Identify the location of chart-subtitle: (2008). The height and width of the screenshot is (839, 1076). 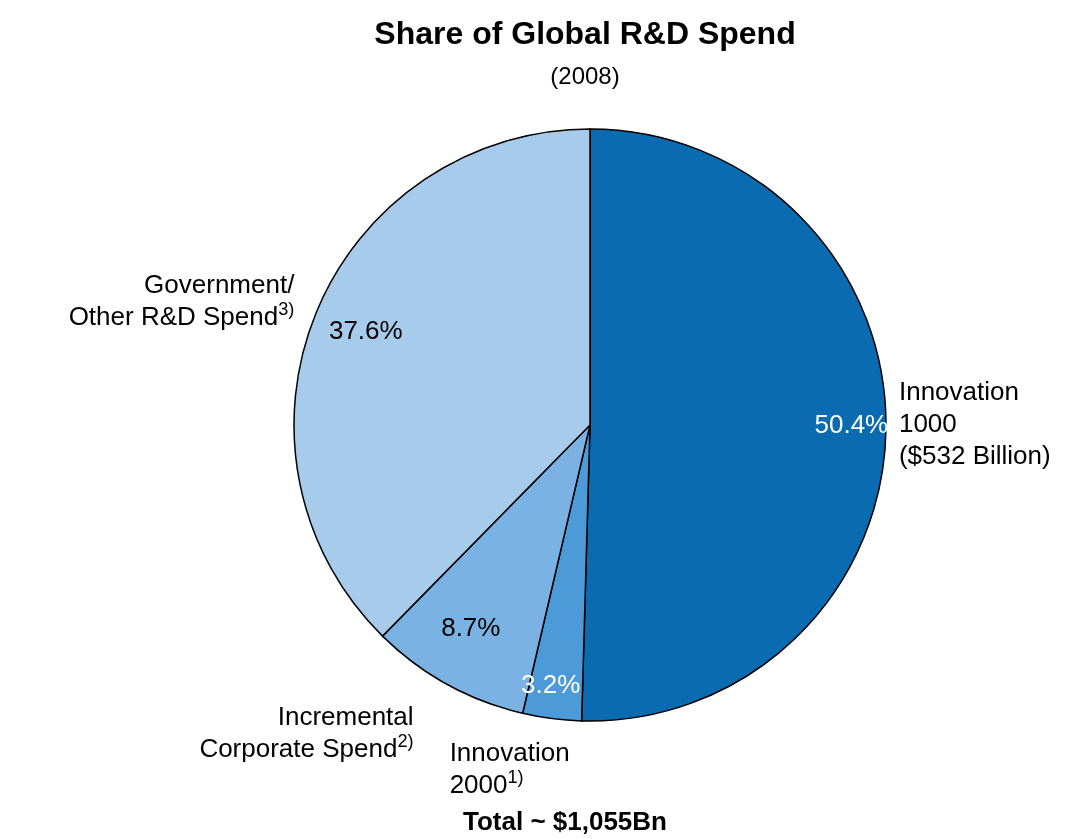
(585, 75).